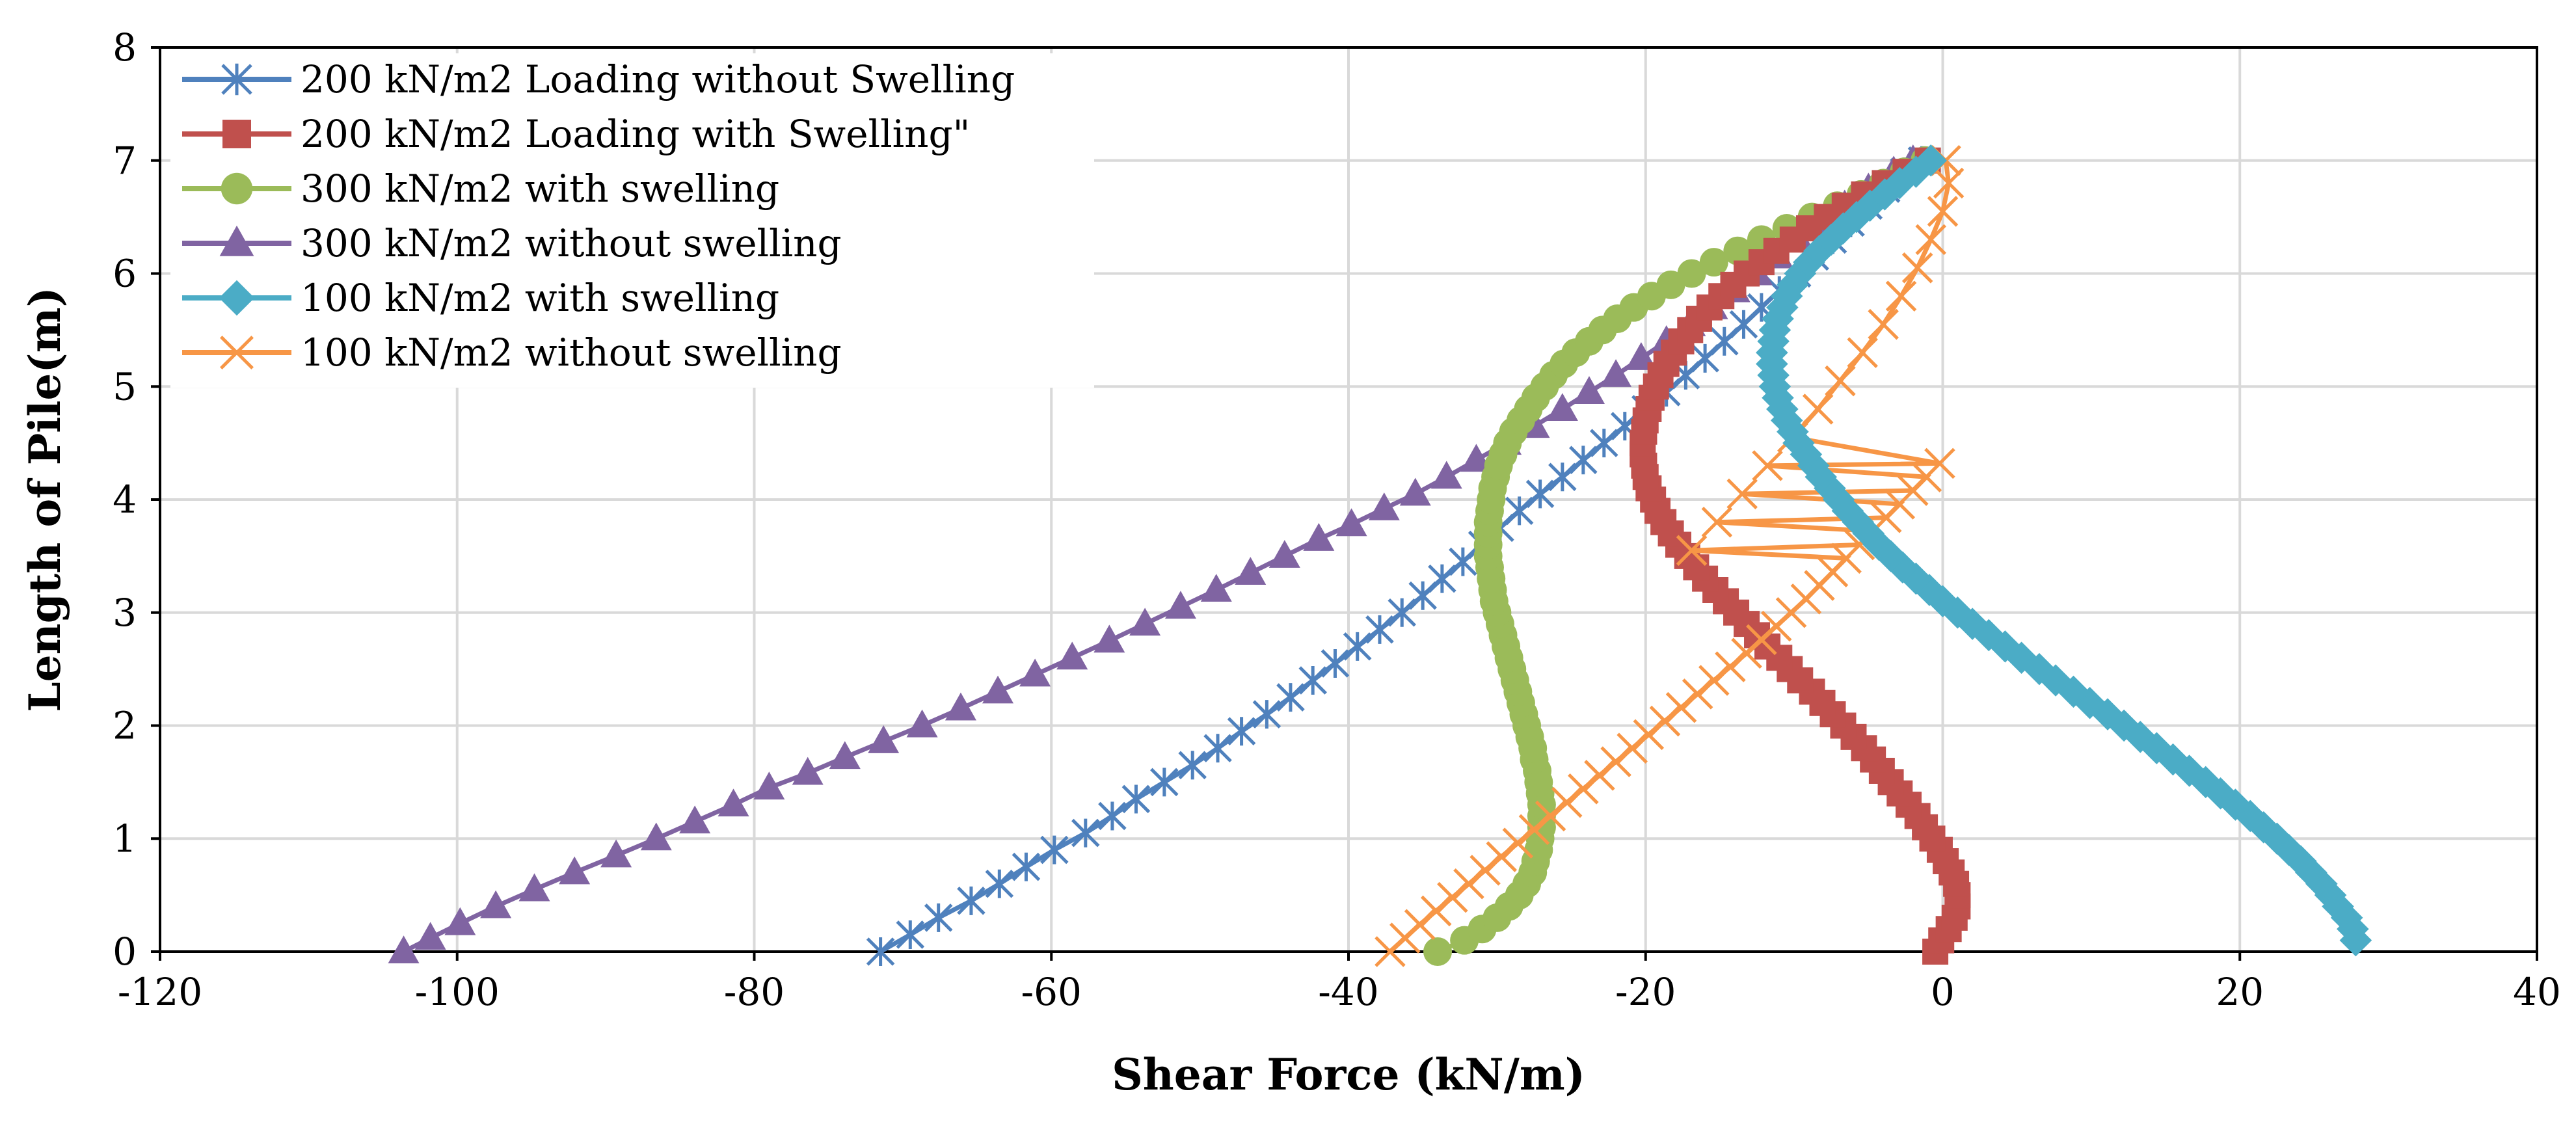 This screenshot has height=1124, width=2576. What do you see at coordinates (45, 499) in the screenshot?
I see `y-axis-title: Length of Pile(m)` at bounding box center [45, 499].